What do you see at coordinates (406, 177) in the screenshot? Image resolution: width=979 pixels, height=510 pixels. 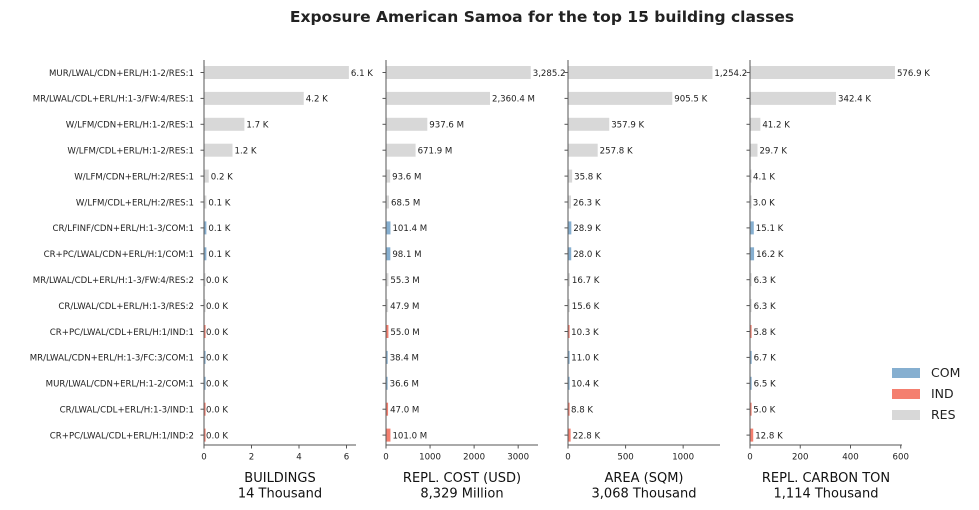 I see `bar-value-label: 93.6 M` at bounding box center [406, 177].